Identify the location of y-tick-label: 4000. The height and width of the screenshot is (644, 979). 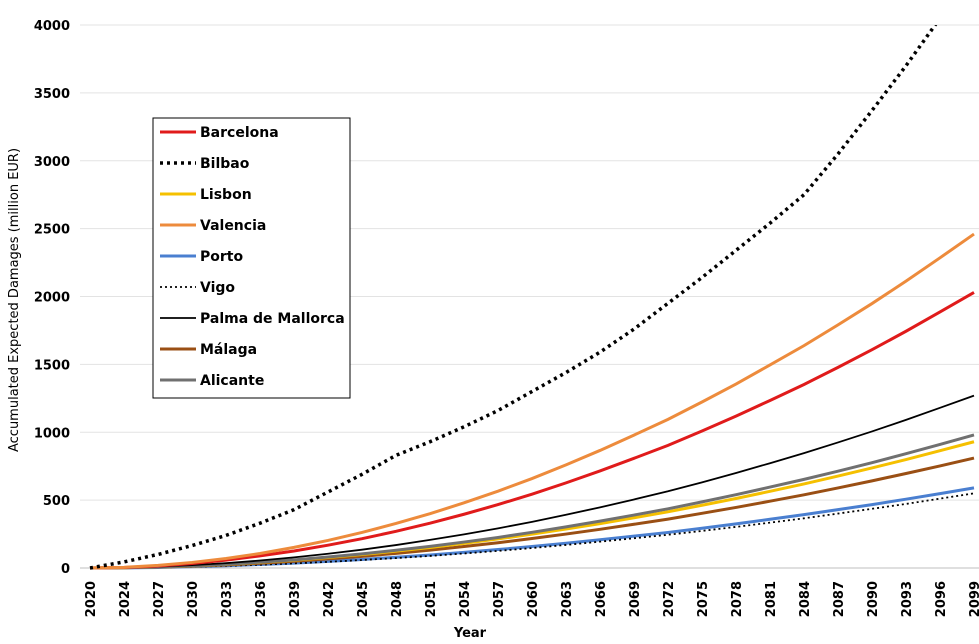
(52, 26).